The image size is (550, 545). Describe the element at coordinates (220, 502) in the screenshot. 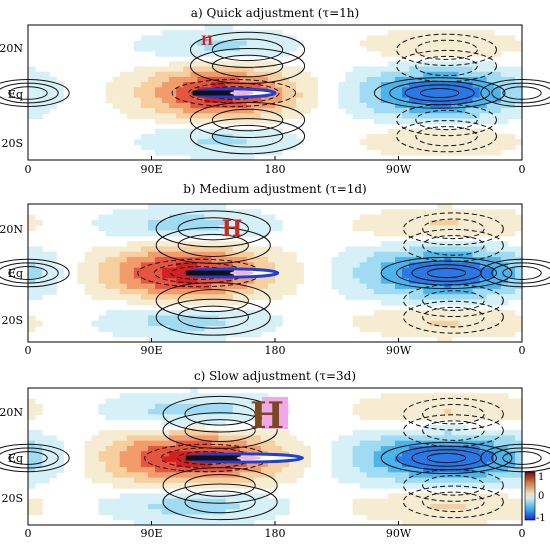

I see `contour-positive` at that location.